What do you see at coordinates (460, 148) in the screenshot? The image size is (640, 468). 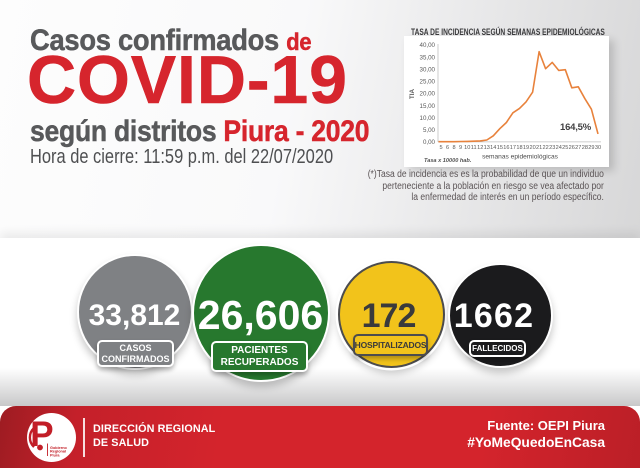 I see `svg-text: 9` at bounding box center [460, 148].